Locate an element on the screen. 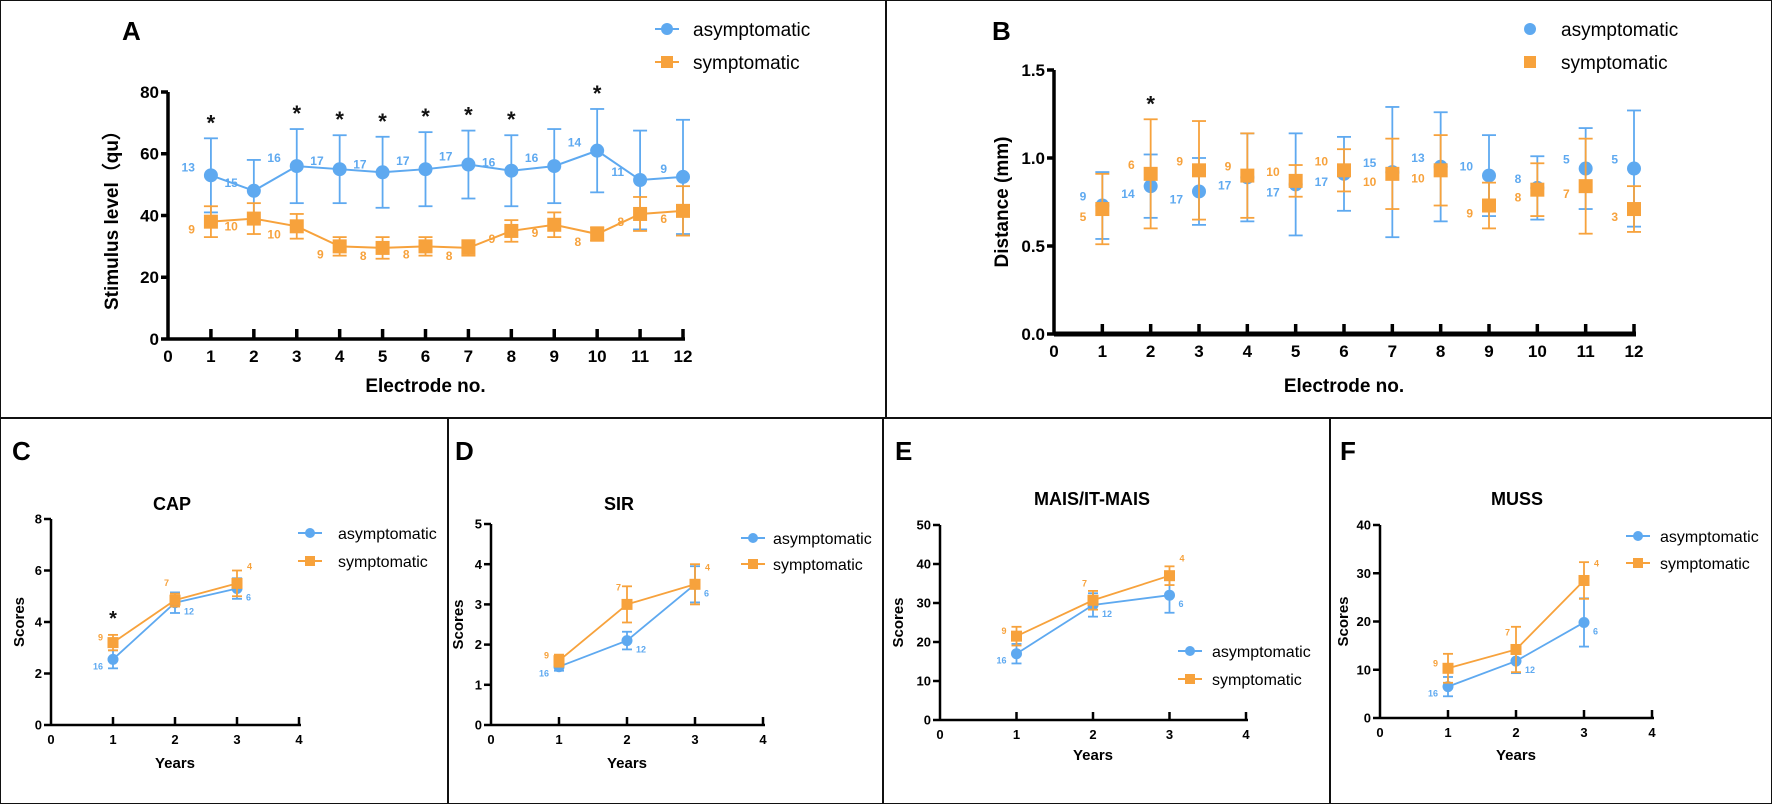 This screenshot has width=1772, height=804. x-tick-label: 7 is located at coordinates (468, 356).